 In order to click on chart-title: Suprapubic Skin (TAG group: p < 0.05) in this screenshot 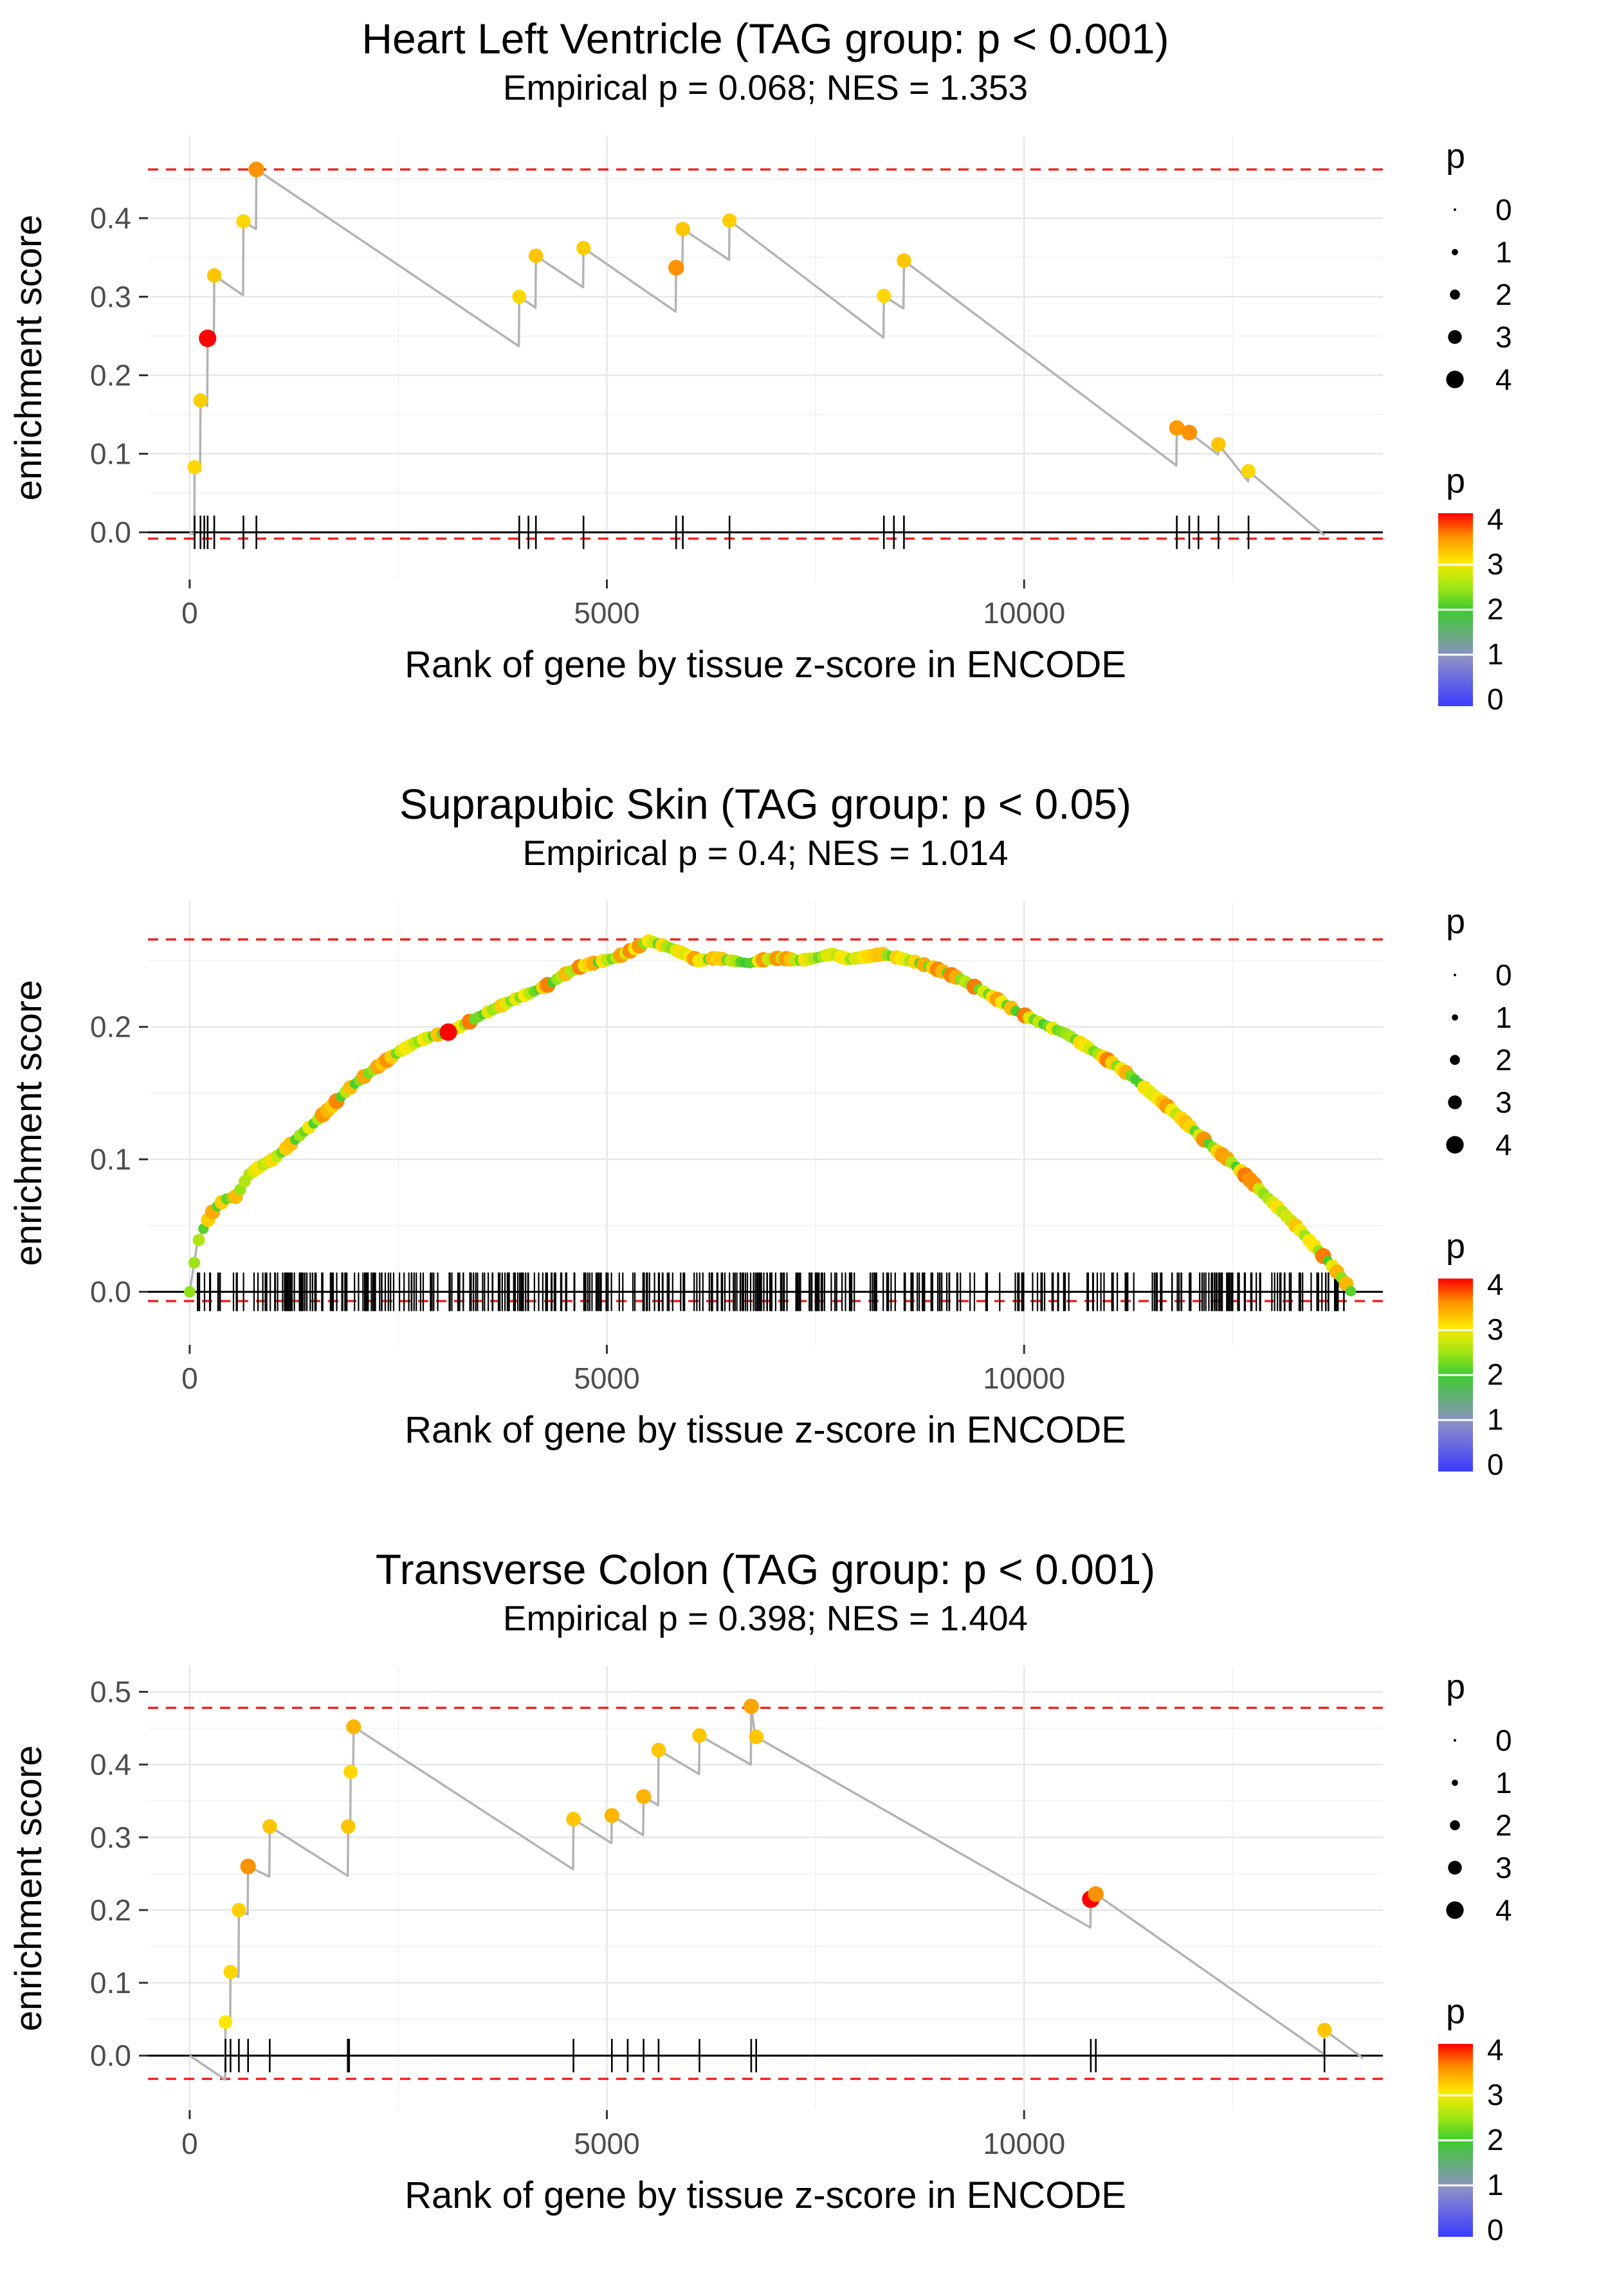, I will do `click(765, 804)`.